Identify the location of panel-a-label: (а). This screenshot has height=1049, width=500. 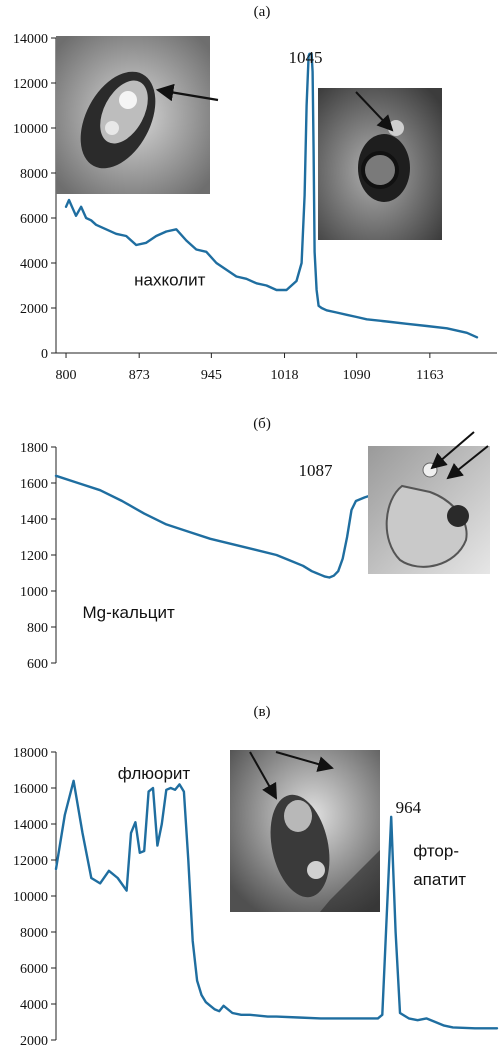
(262, 12).